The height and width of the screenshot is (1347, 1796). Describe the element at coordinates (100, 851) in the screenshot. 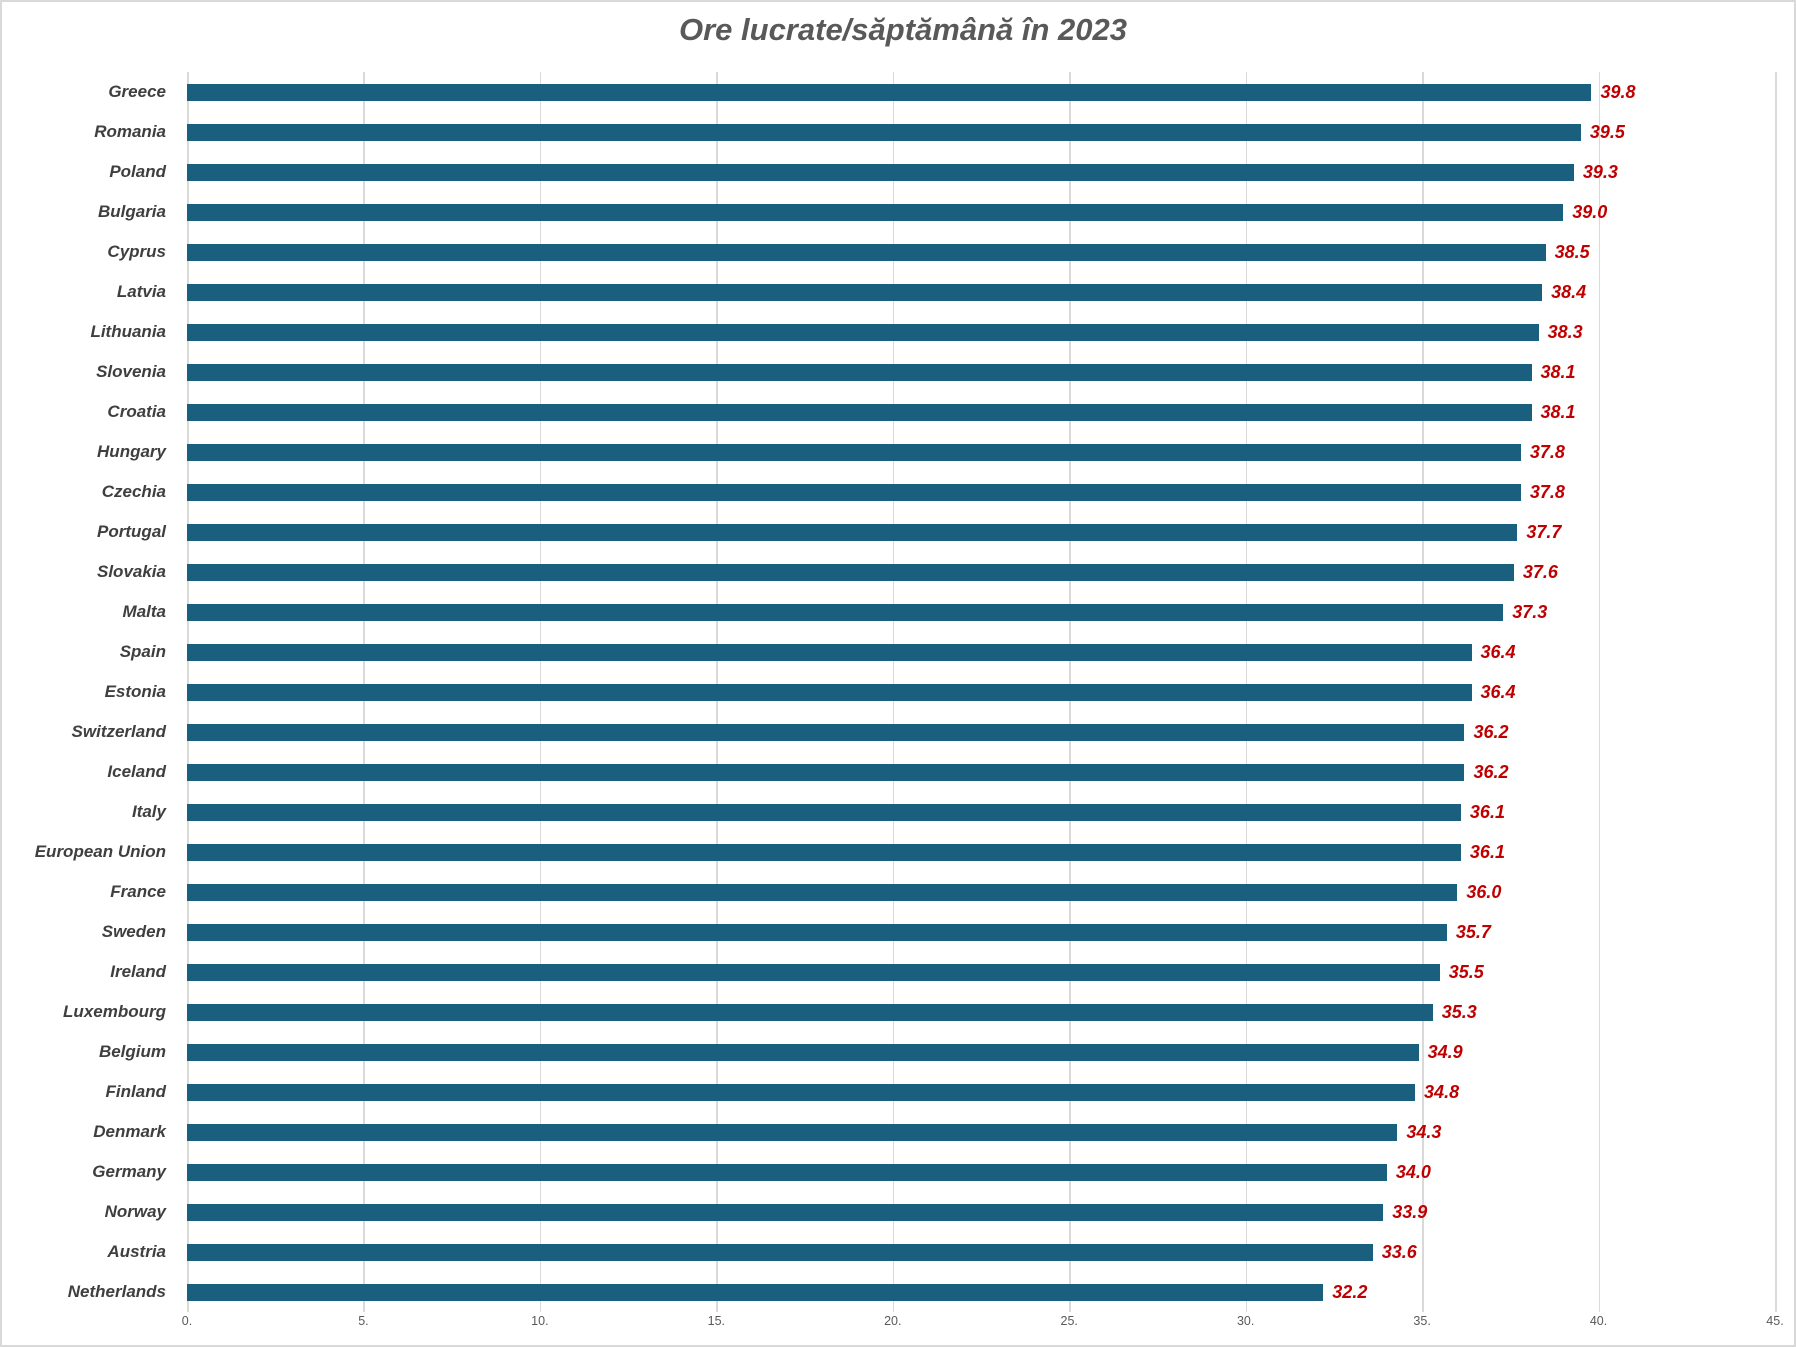

I see `category-label: European Union` at that location.